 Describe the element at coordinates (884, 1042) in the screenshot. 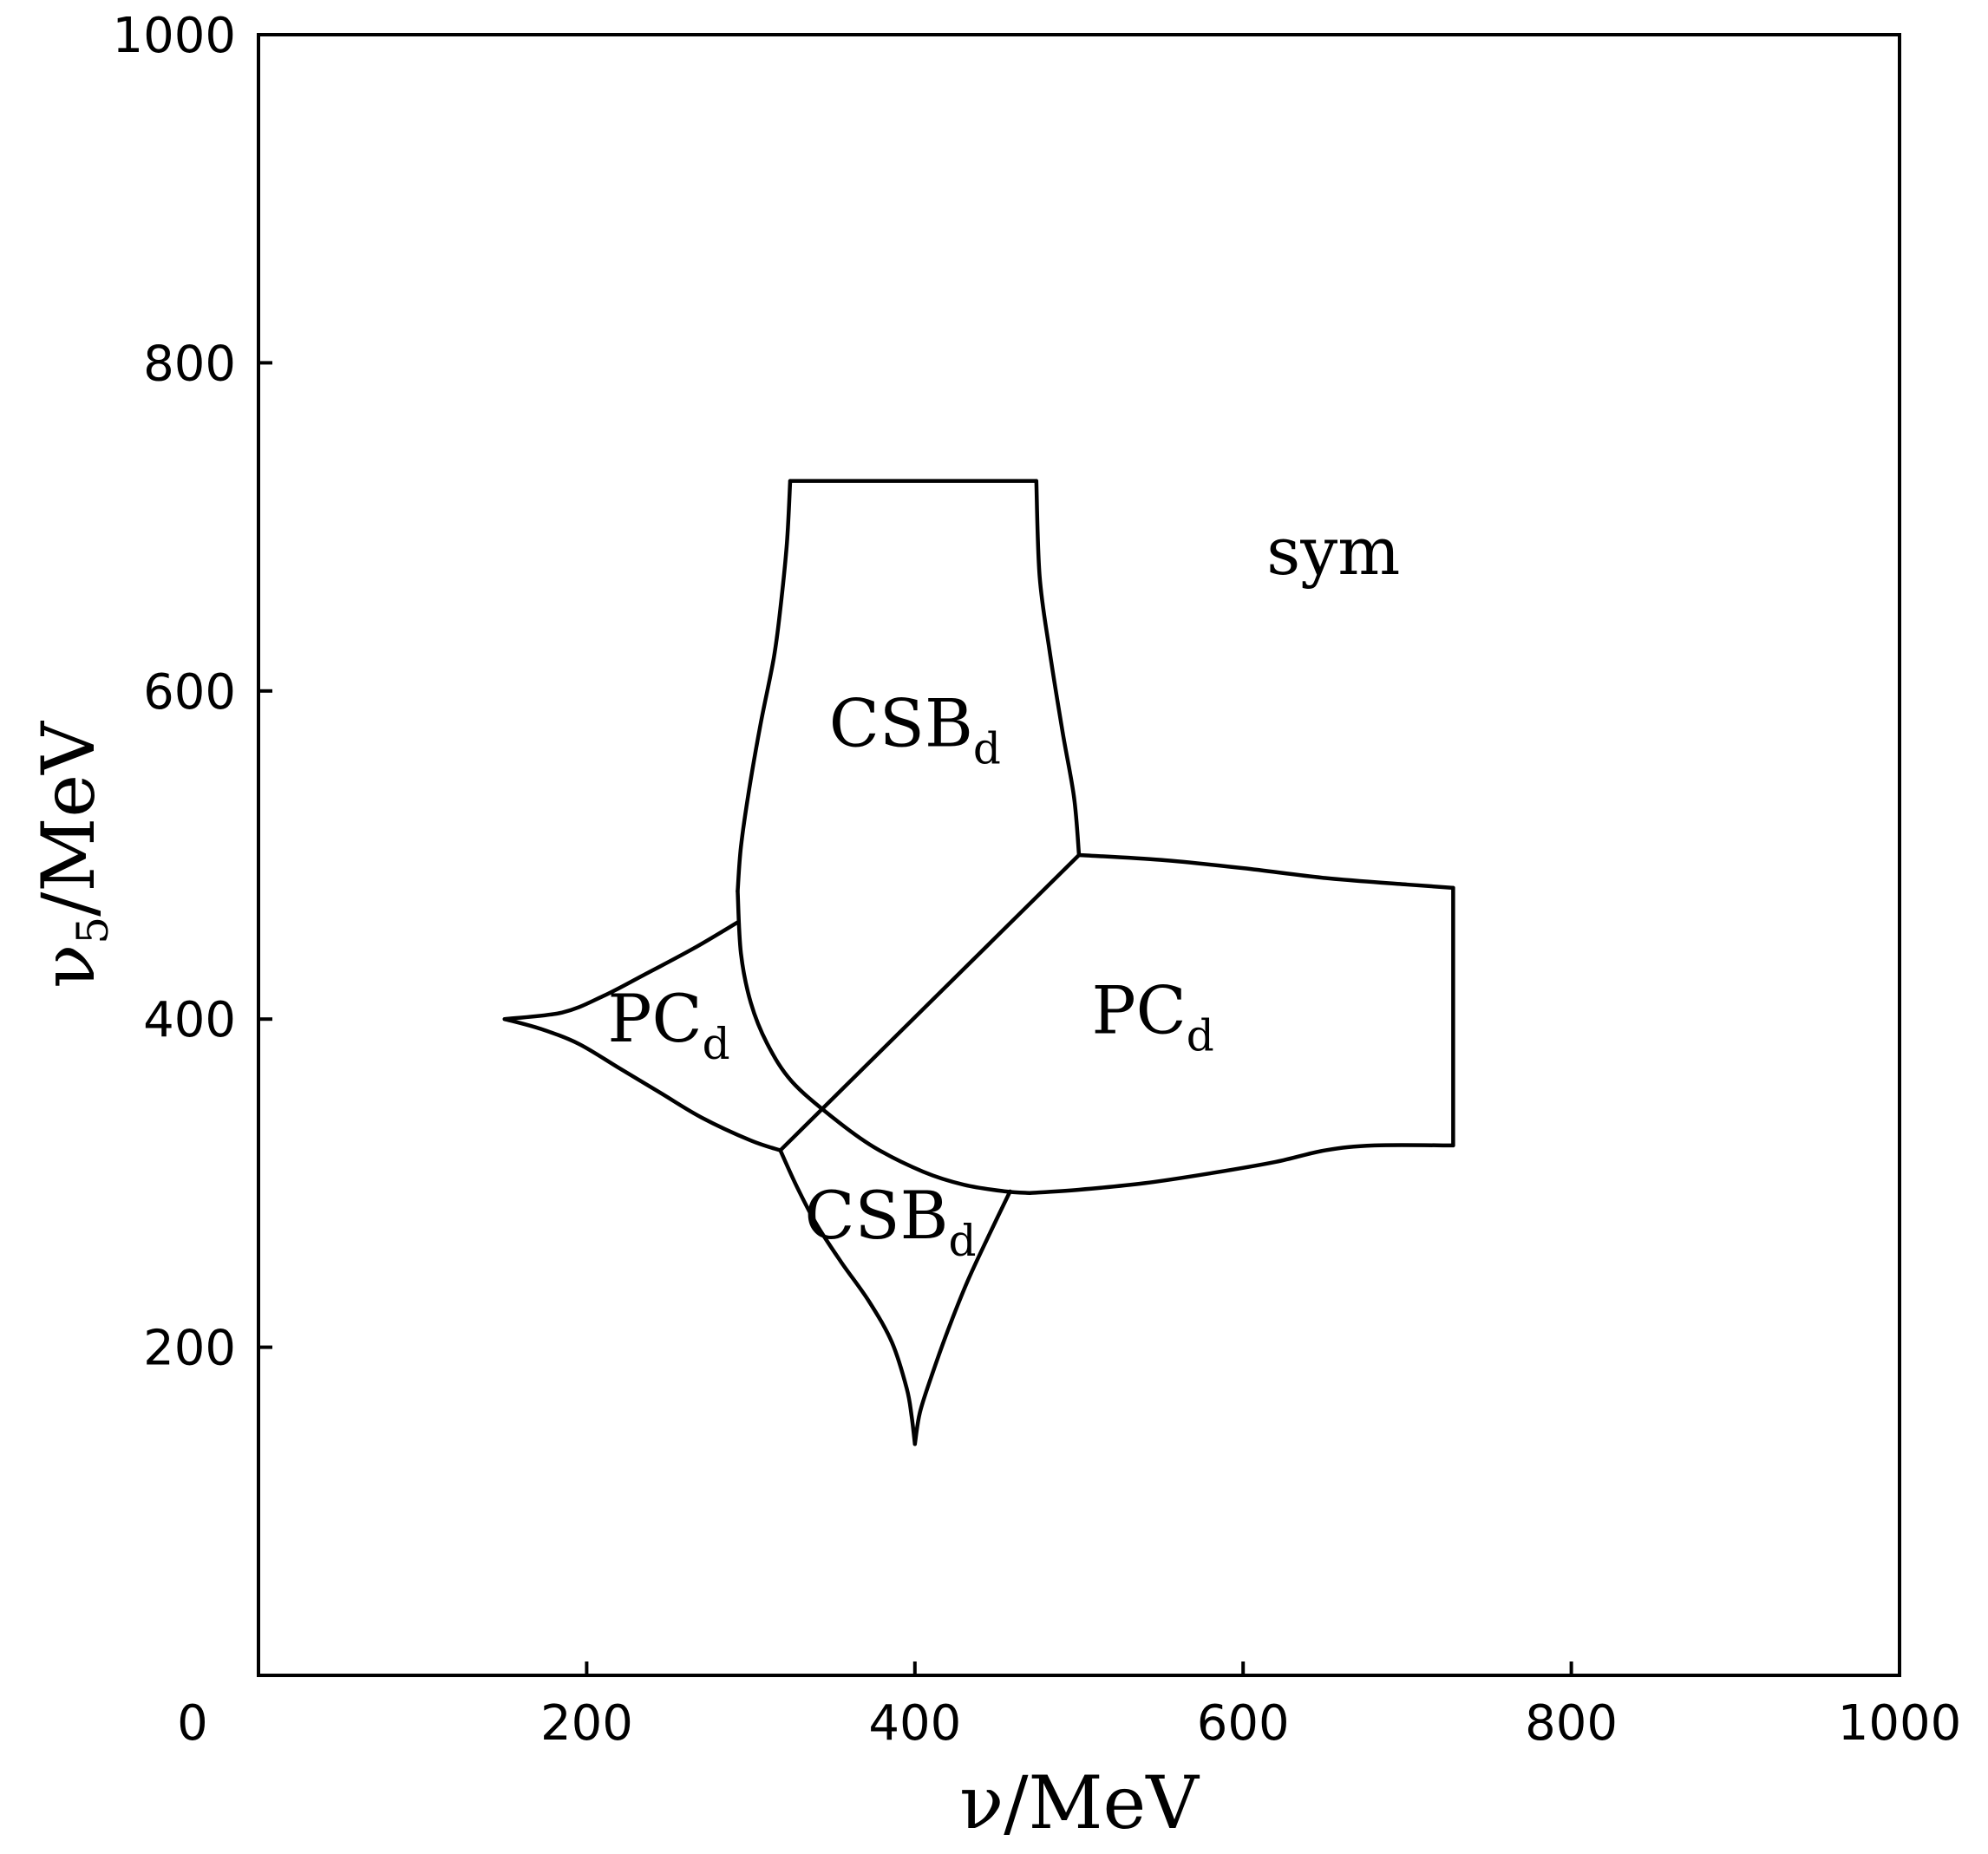

I see `boundary-csb-upper-curve-lower` at that location.